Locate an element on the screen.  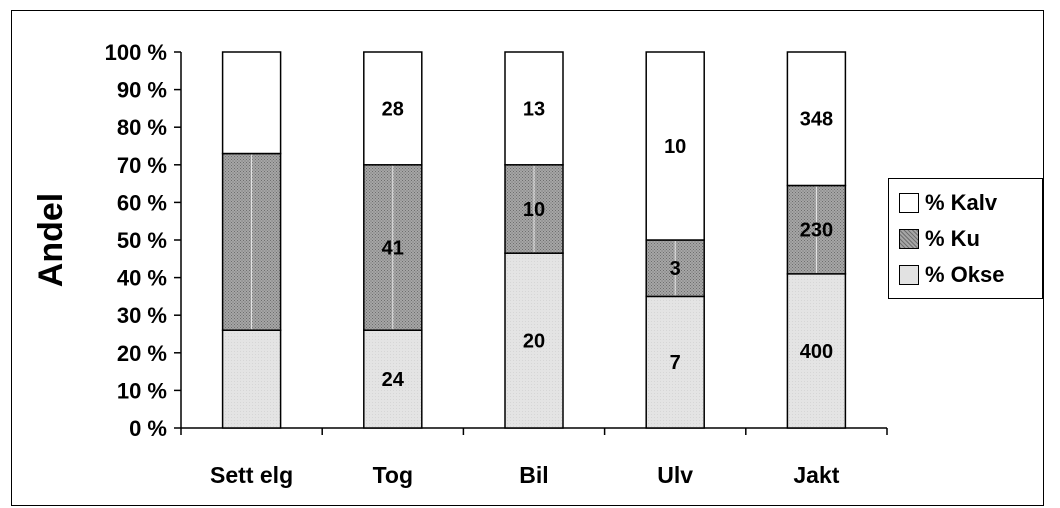
legend-item-okse: % Okse is located at coordinates (952, 275).